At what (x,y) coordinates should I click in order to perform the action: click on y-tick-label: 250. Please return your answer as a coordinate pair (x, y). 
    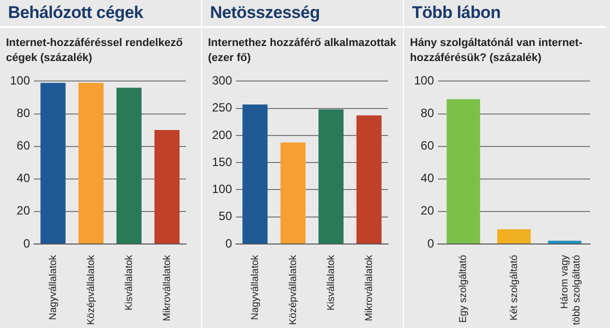
    Looking at the image, I should click on (222, 107).